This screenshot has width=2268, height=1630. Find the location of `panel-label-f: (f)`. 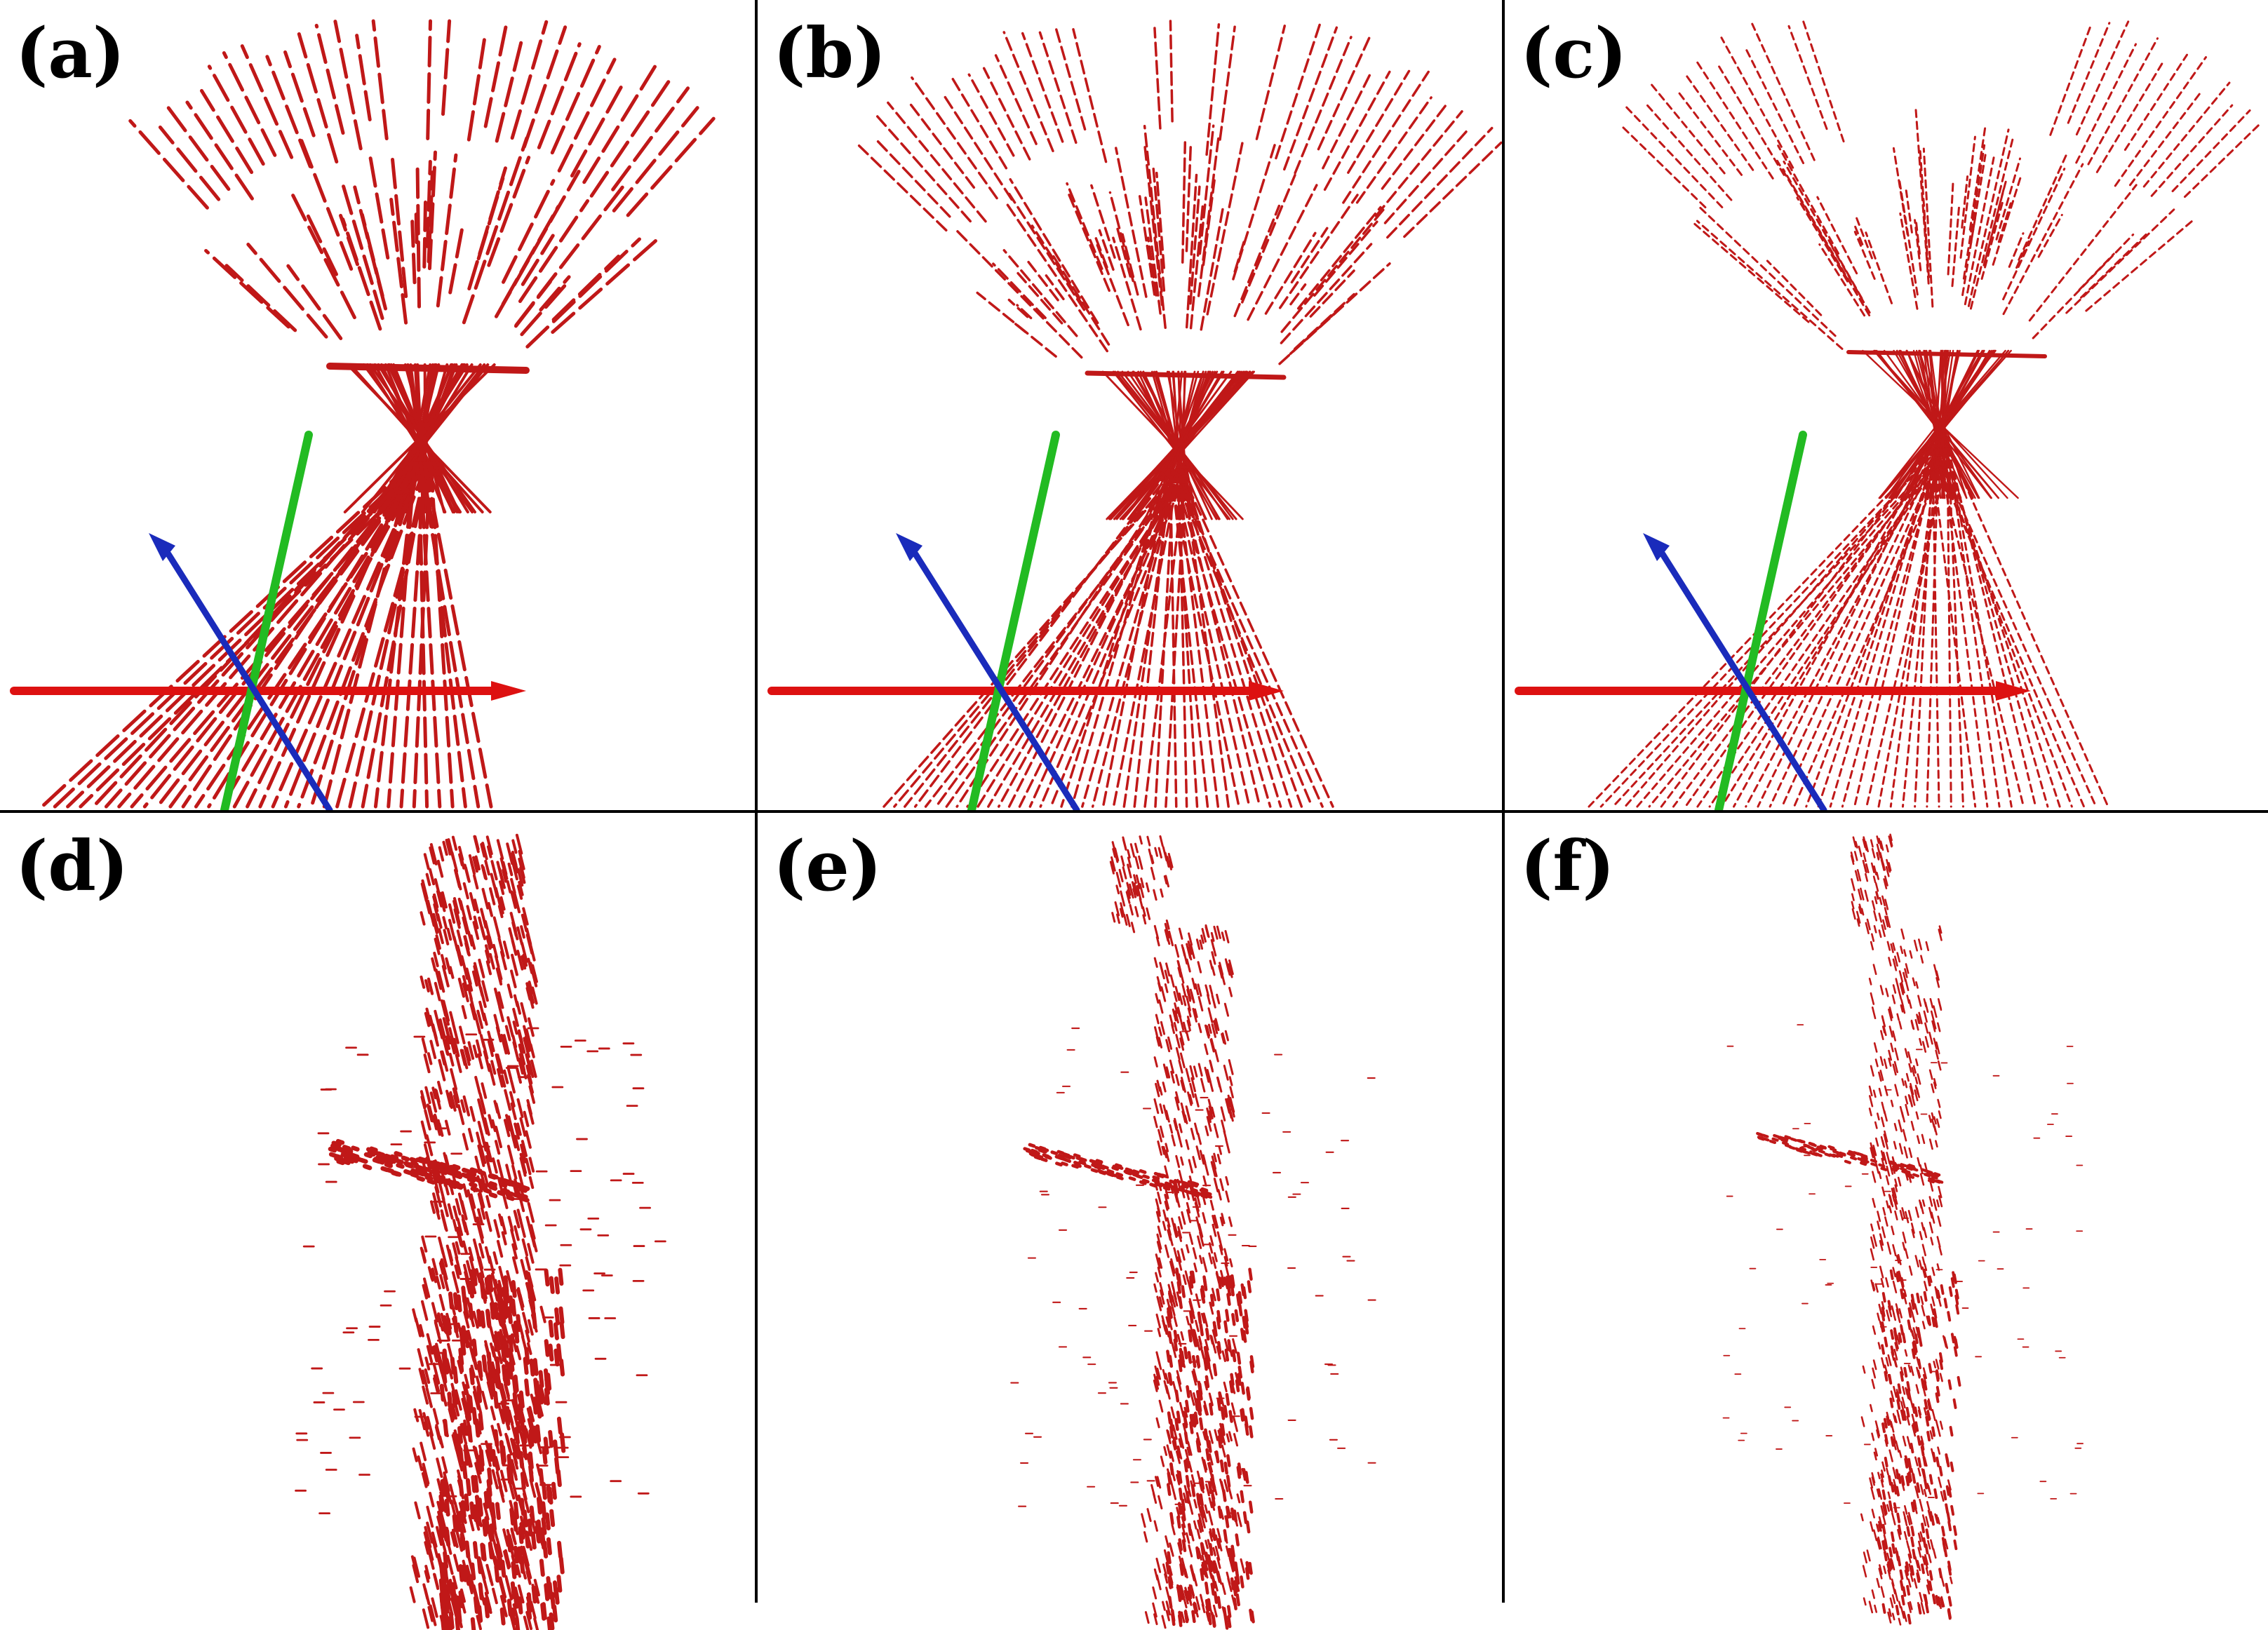

panel-label-f: (f) is located at coordinates (1567, 867).